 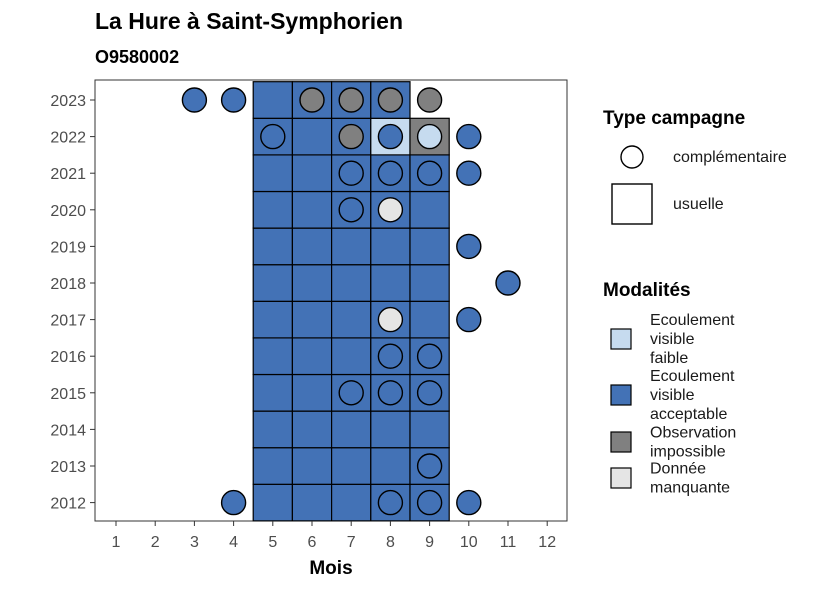 I want to click on x-tick-label-8: 8, so click(x=390, y=542).